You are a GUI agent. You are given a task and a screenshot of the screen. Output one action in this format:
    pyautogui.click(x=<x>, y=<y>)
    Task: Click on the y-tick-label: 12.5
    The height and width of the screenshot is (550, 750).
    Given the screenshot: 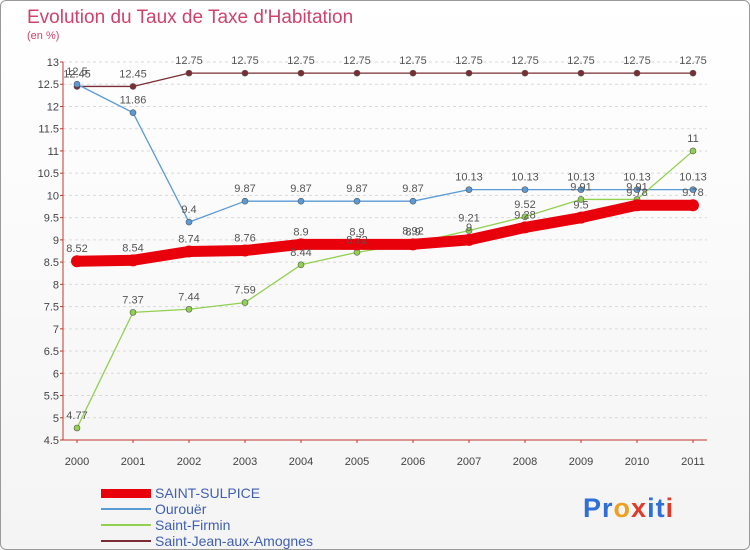 What is the action you would take?
    pyautogui.click(x=48, y=85)
    